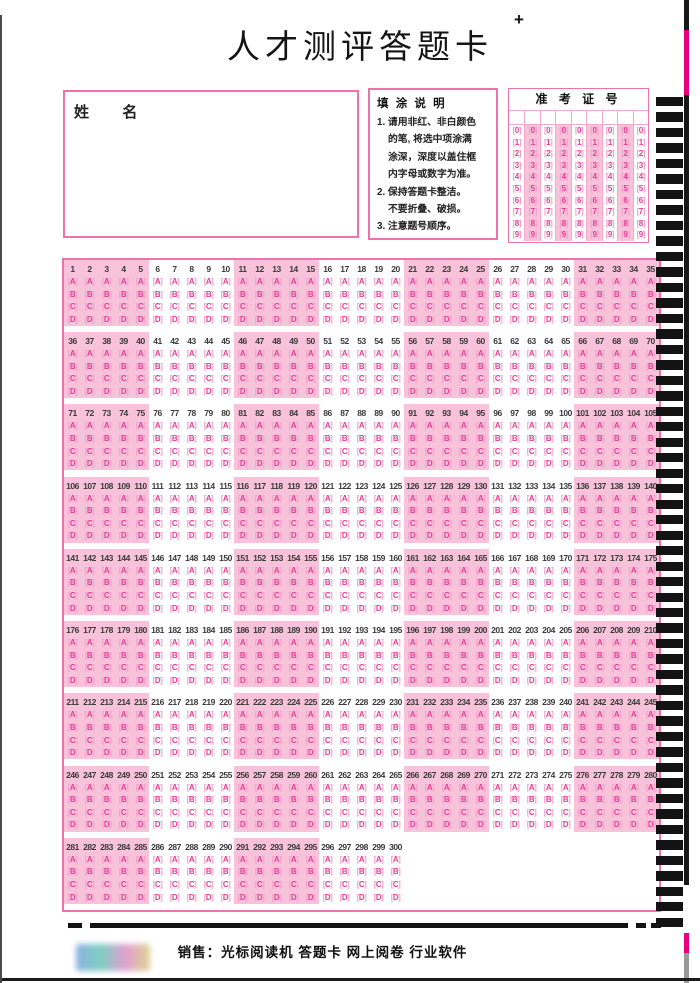 This screenshot has height=983, width=700. What do you see at coordinates (547, 200) in the screenshot?
I see `digit-bubble-6: [6]` at bounding box center [547, 200].